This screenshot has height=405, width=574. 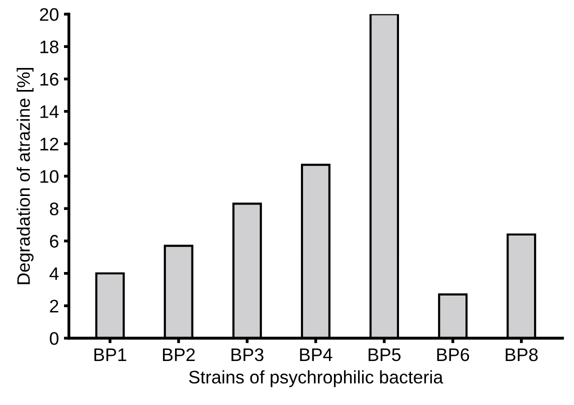 What do you see at coordinates (49, 14) in the screenshot?
I see `y-tick-label: 20` at bounding box center [49, 14].